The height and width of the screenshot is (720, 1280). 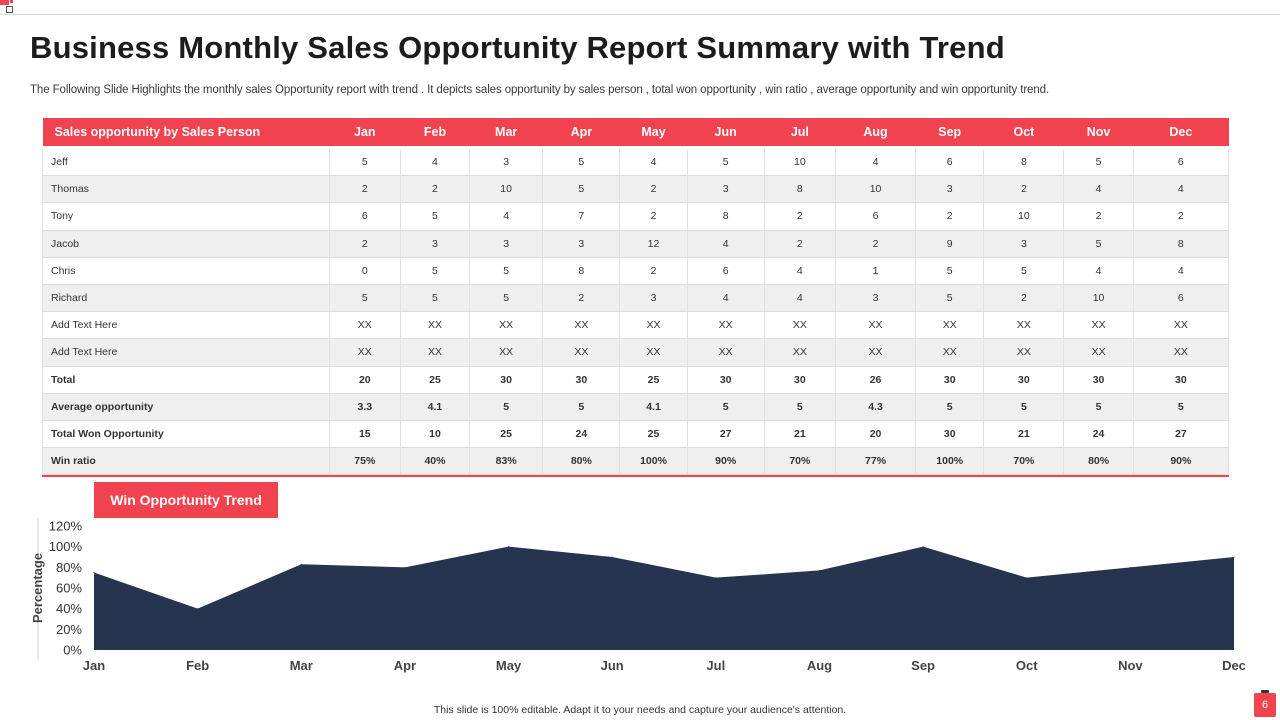 What do you see at coordinates (636, 244) in the screenshot?
I see `table-row: Jacob 2 3 3 3 12 4 2 2 9 3 5 8` at bounding box center [636, 244].